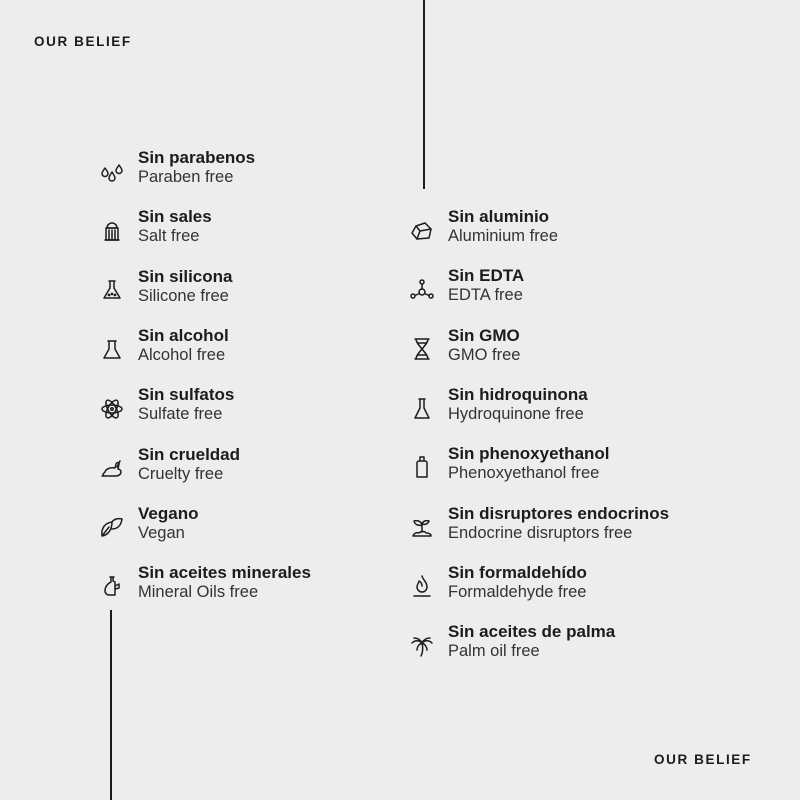 This screenshot has height=800, width=800. I want to click on feature-text: Sin aceites de palma Palm oil free, so click(531, 641).